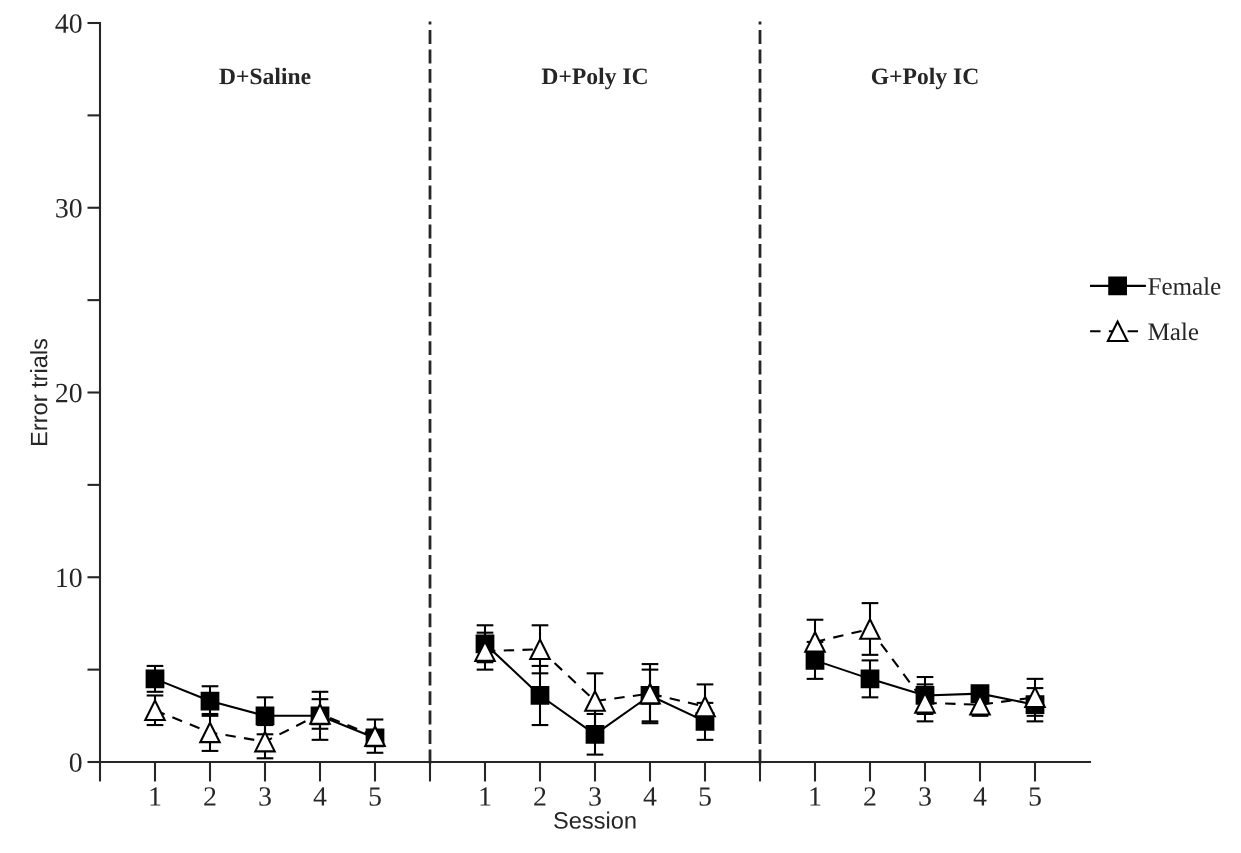 Image resolution: width=1241 pixels, height=853 pixels. I want to click on y-tick-label: 10, so click(69, 578).